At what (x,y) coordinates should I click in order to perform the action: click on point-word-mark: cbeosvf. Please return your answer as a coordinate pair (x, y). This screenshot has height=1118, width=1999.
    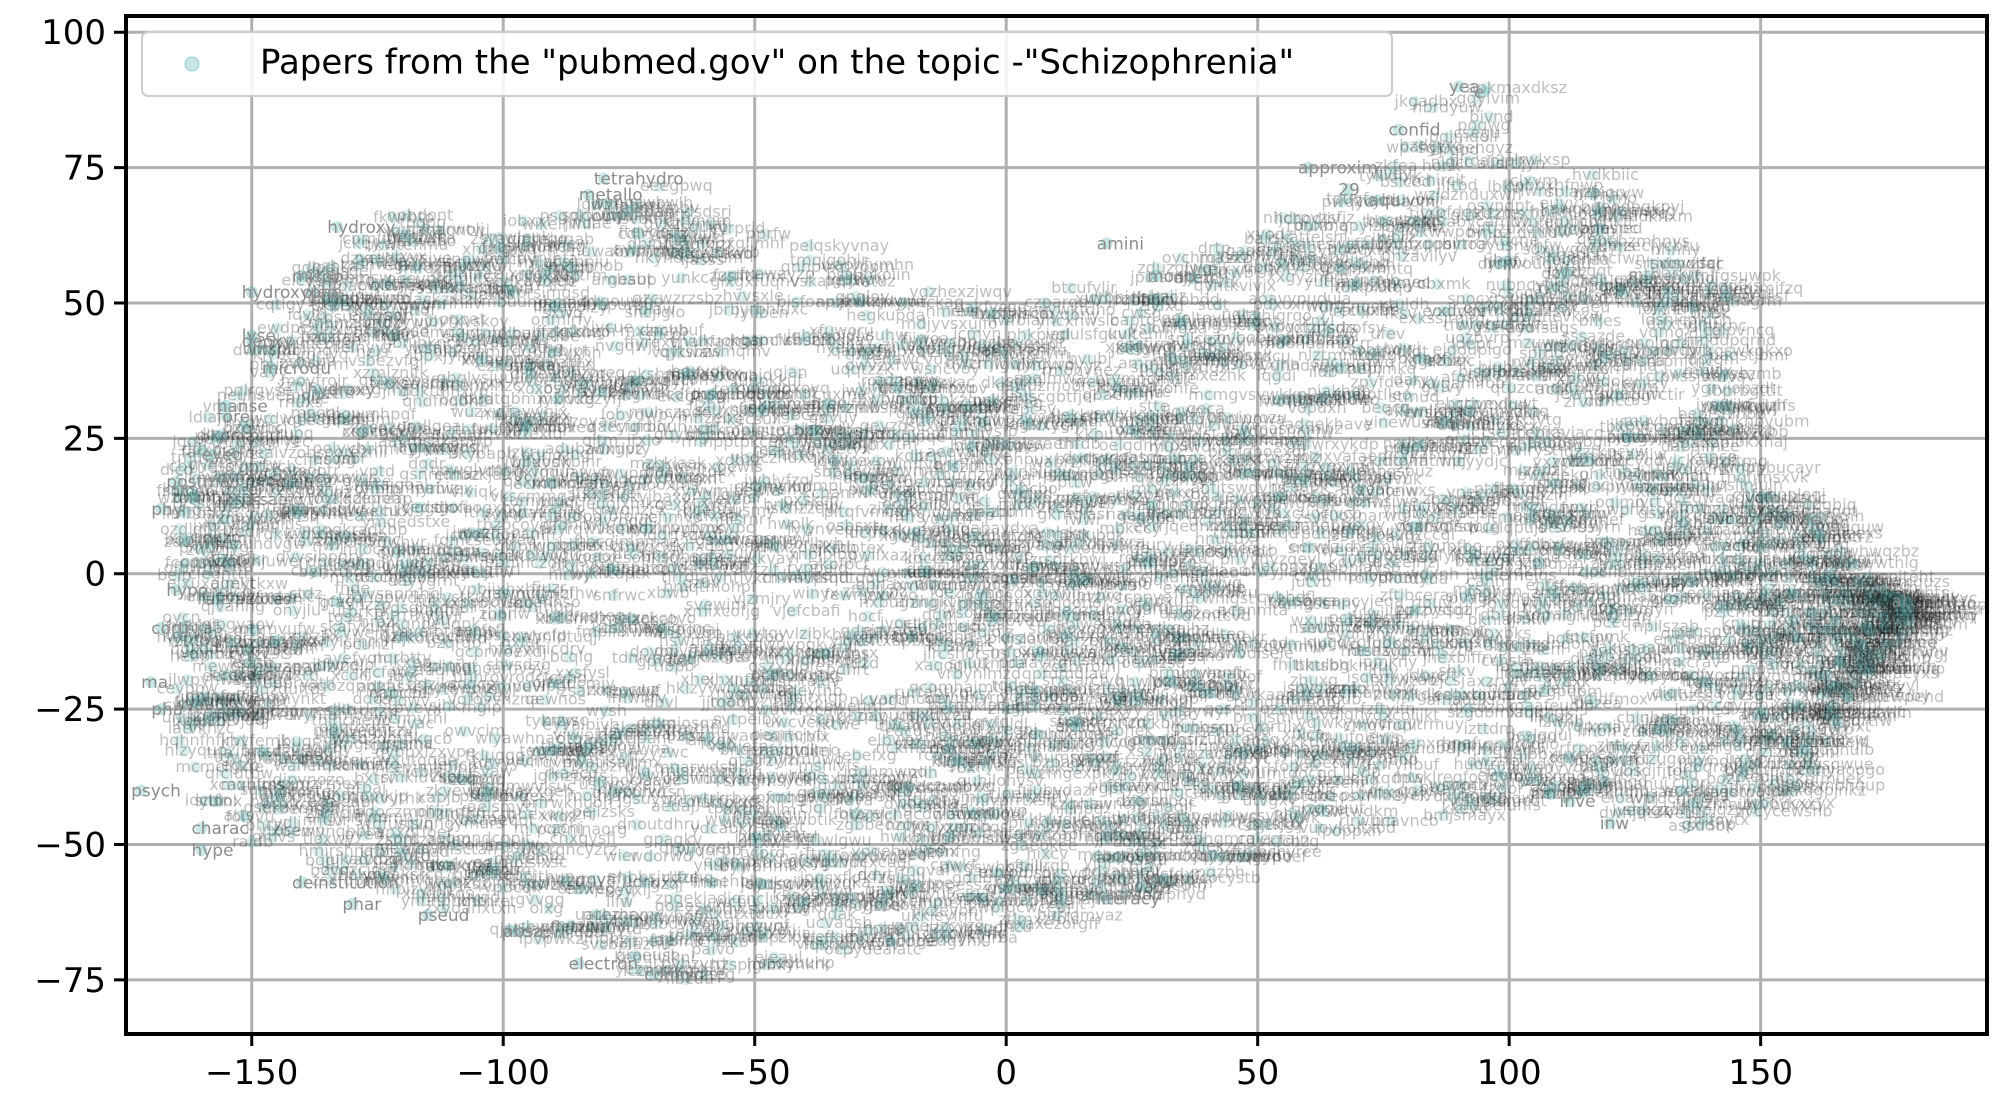
    Looking at the image, I should click on (1341, 795).